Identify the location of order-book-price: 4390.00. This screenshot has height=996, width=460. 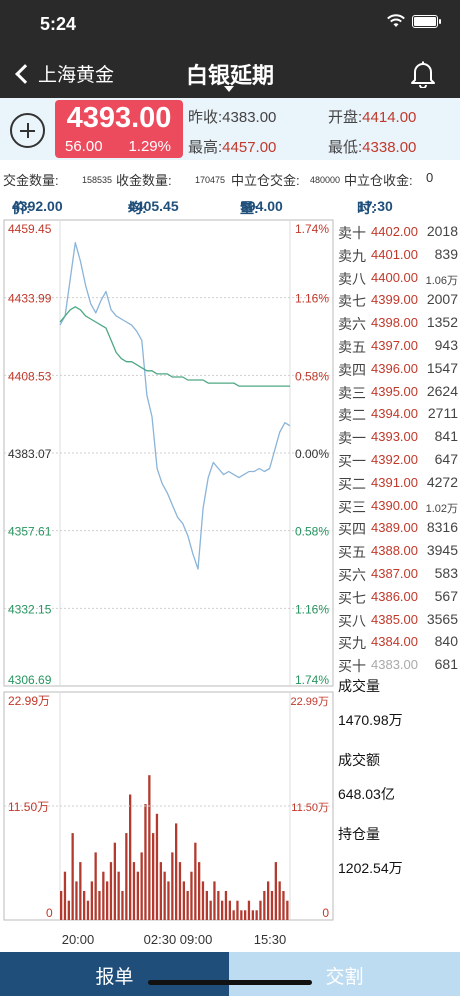
(394, 505).